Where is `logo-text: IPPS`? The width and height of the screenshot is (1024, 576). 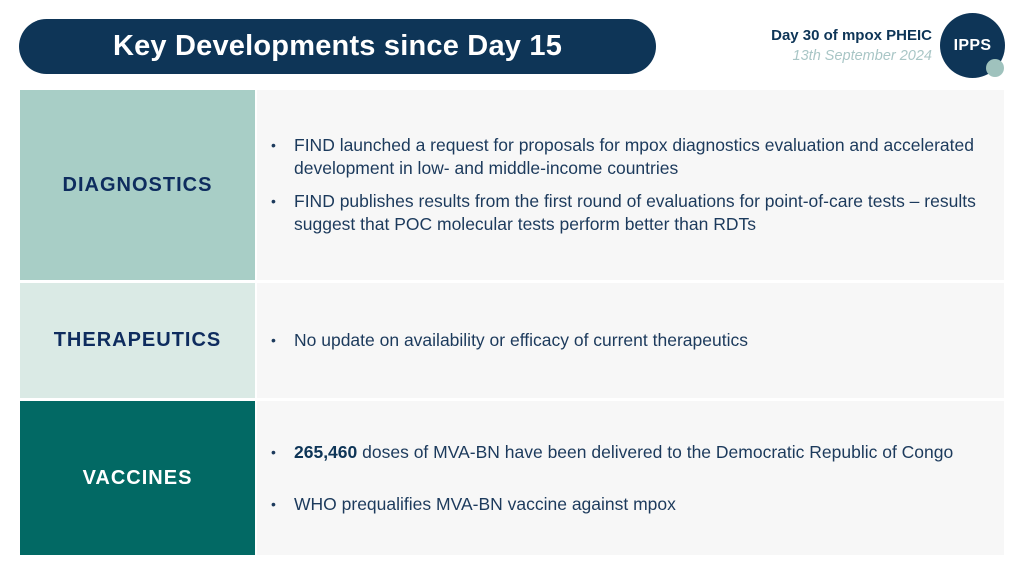
logo-text: IPPS is located at coordinates (972, 45).